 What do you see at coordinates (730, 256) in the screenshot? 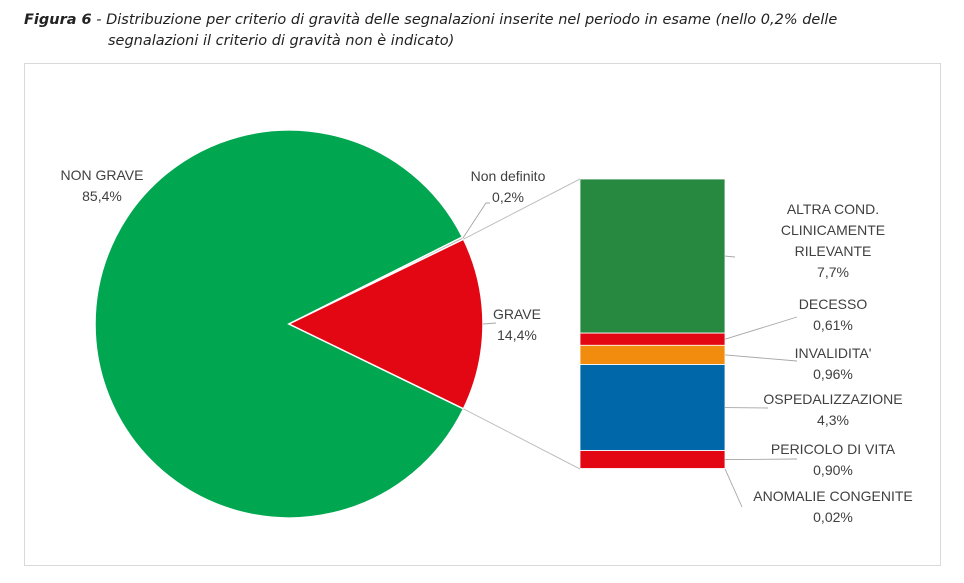
I see `leader-line-altra-cond-clinicamente-rilevante` at bounding box center [730, 256].